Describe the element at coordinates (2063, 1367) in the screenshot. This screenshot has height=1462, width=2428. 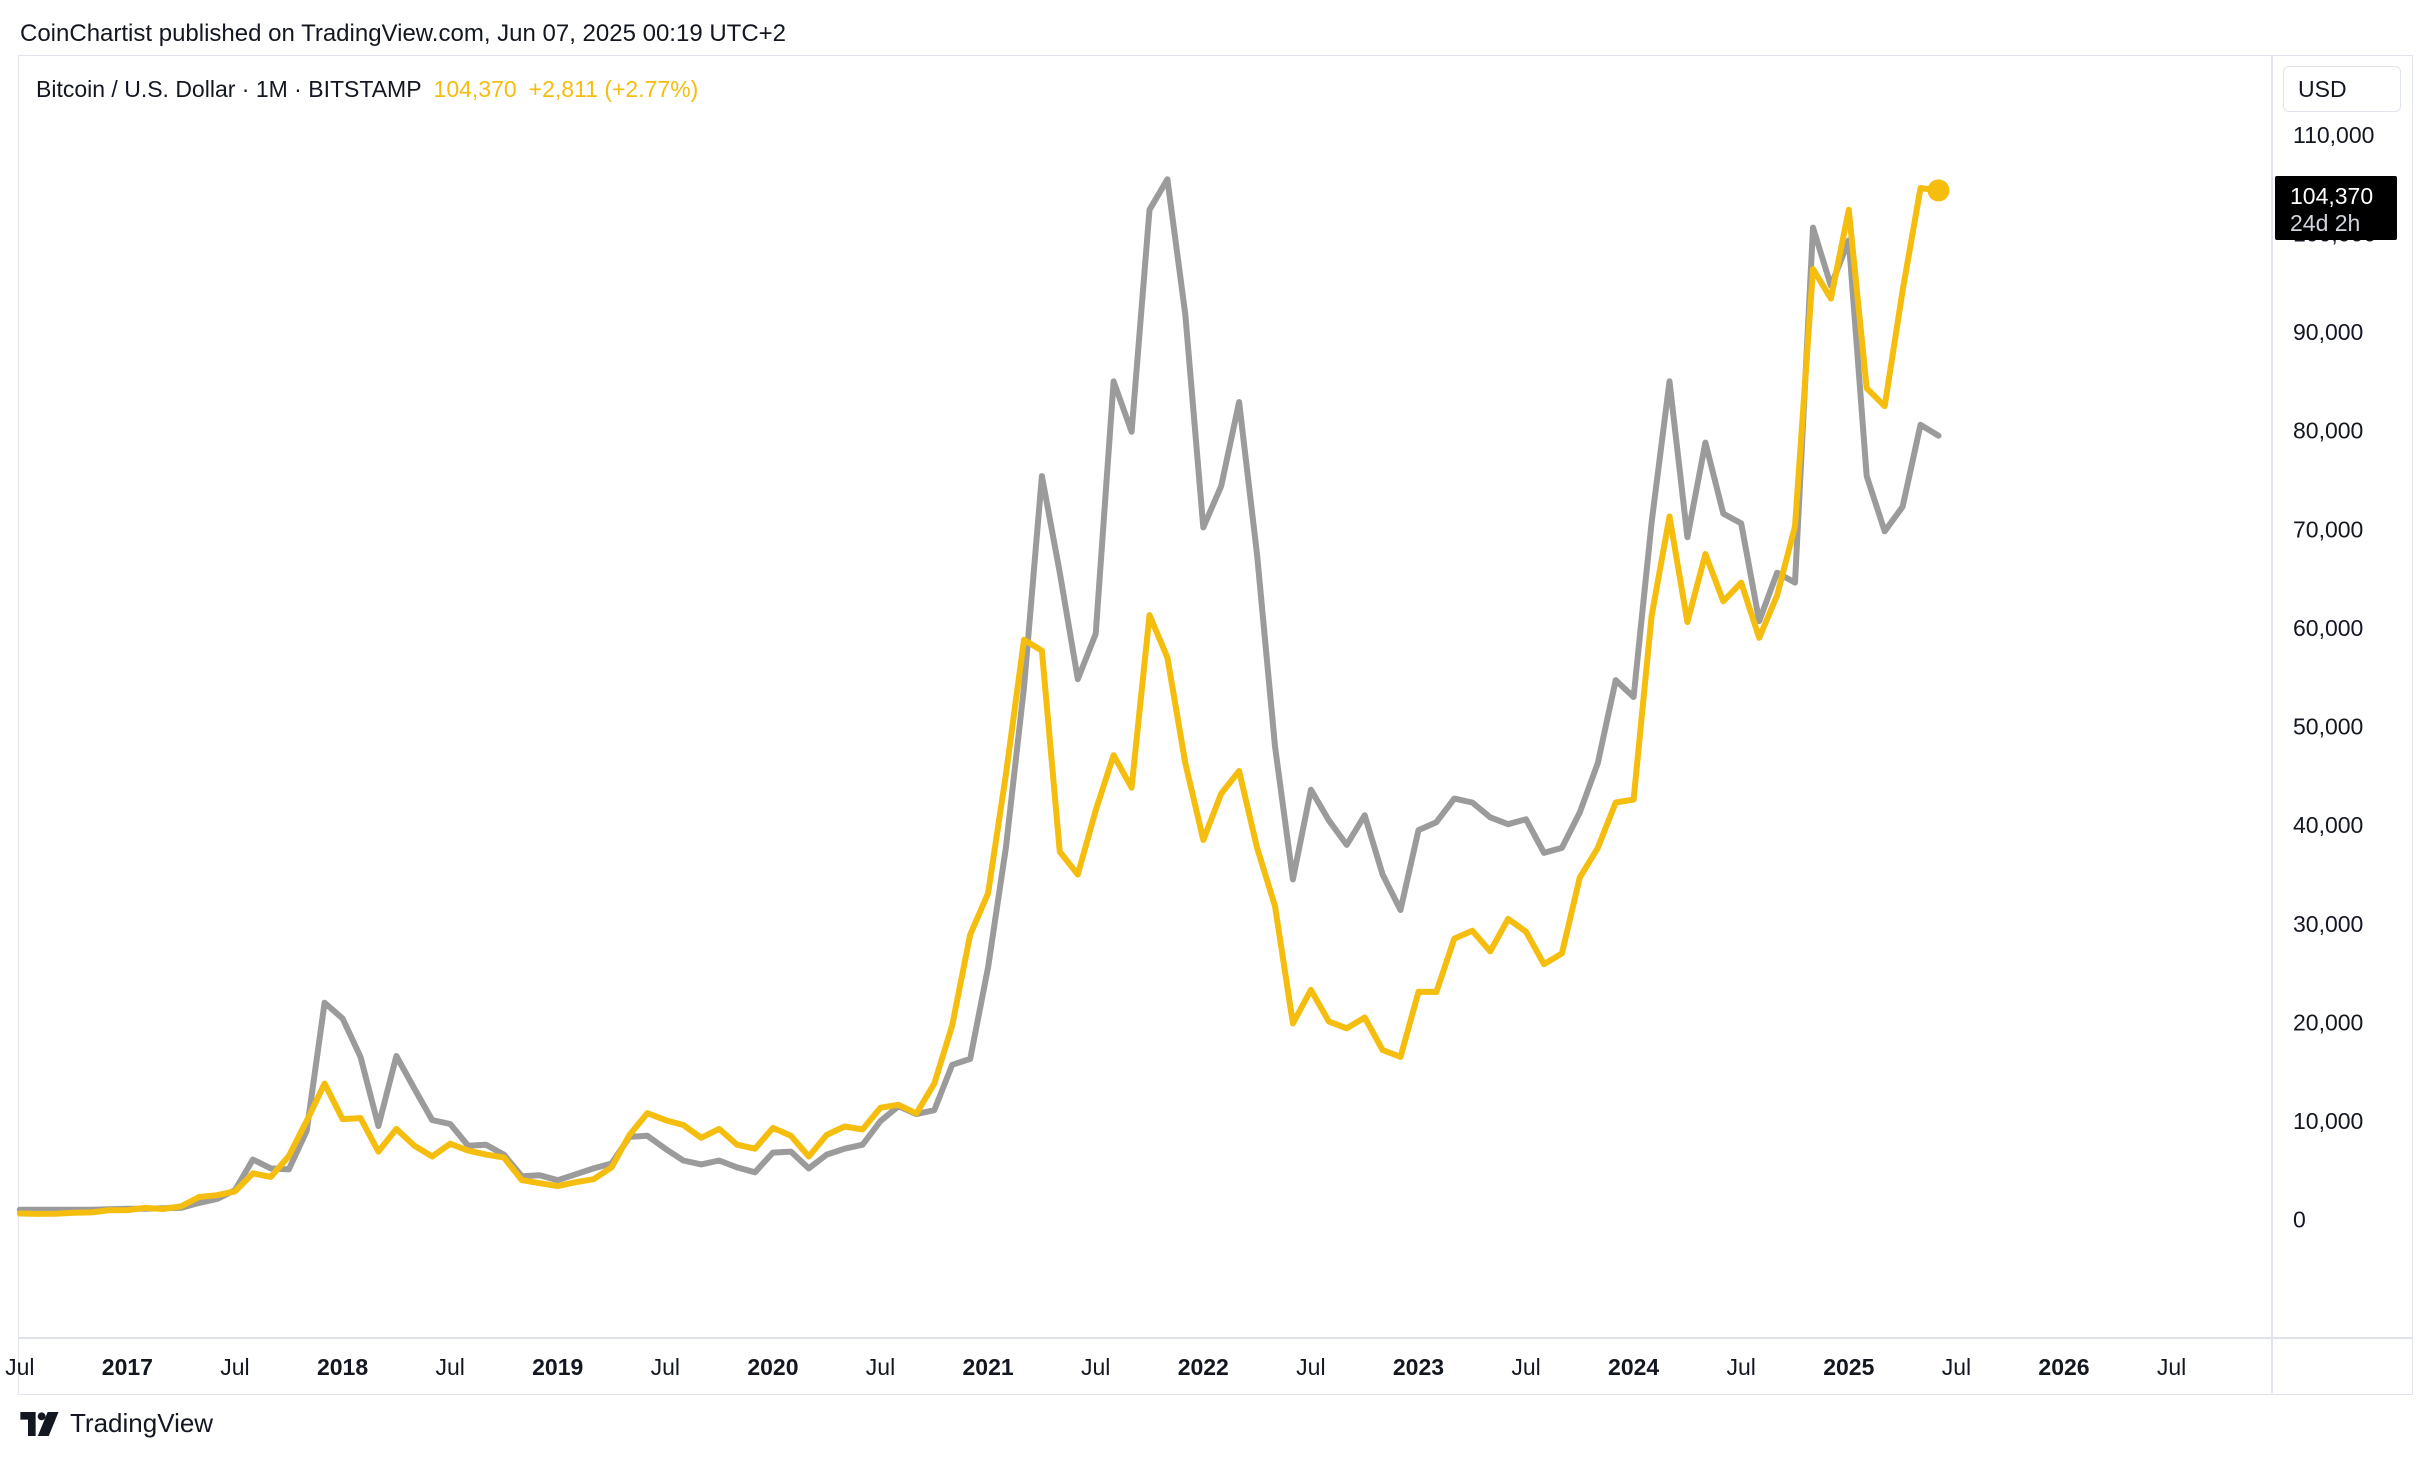
I see `time-tick-label: 2026` at that location.